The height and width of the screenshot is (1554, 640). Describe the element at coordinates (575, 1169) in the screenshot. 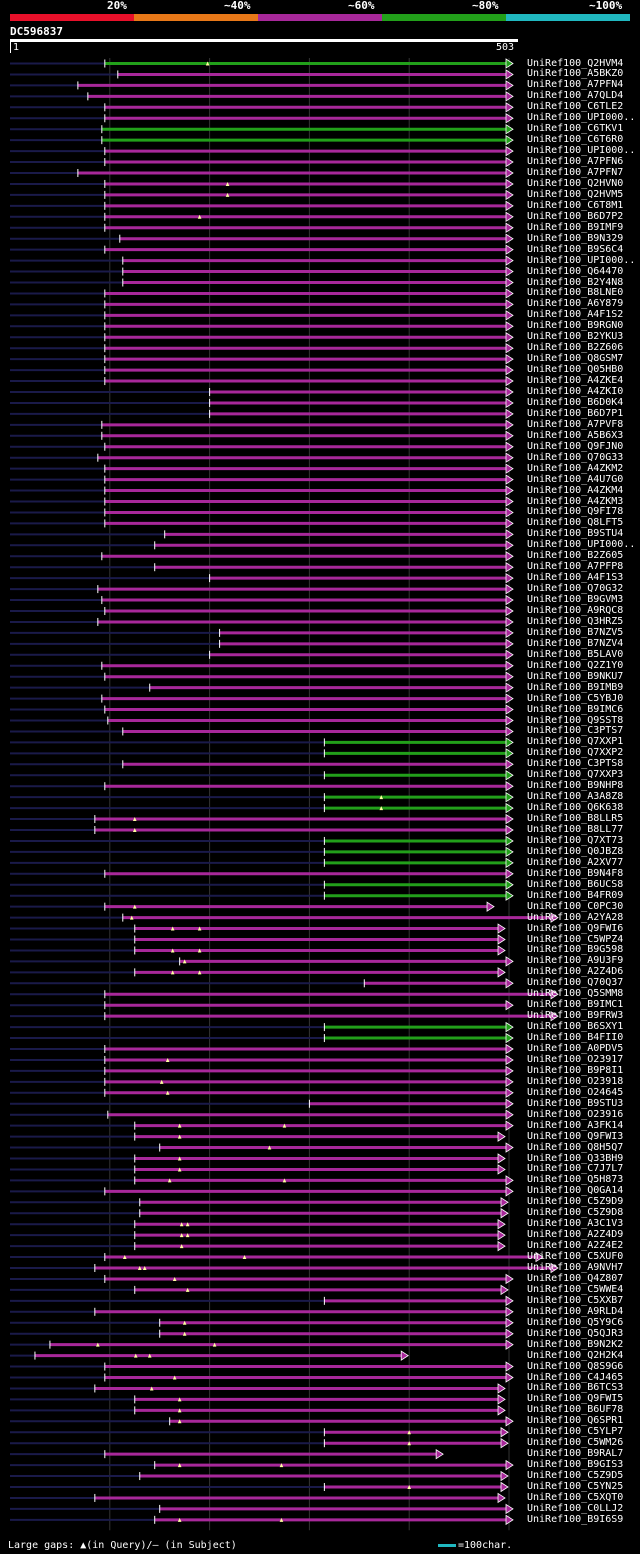

I see `hit-label: UniRef100_C7J7L7` at that location.